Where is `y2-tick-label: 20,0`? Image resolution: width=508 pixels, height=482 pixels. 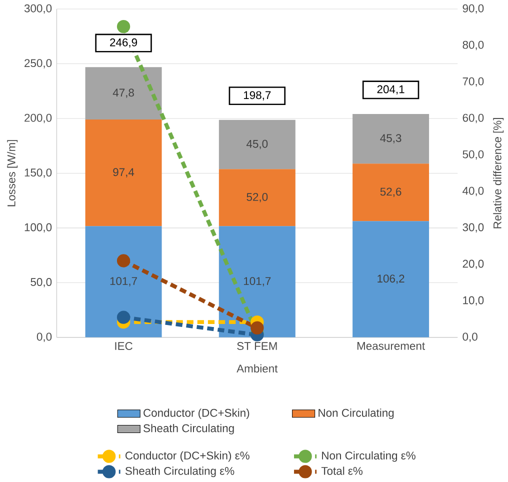 y2-tick-label: 20,0 is located at coordinates (473, 264).